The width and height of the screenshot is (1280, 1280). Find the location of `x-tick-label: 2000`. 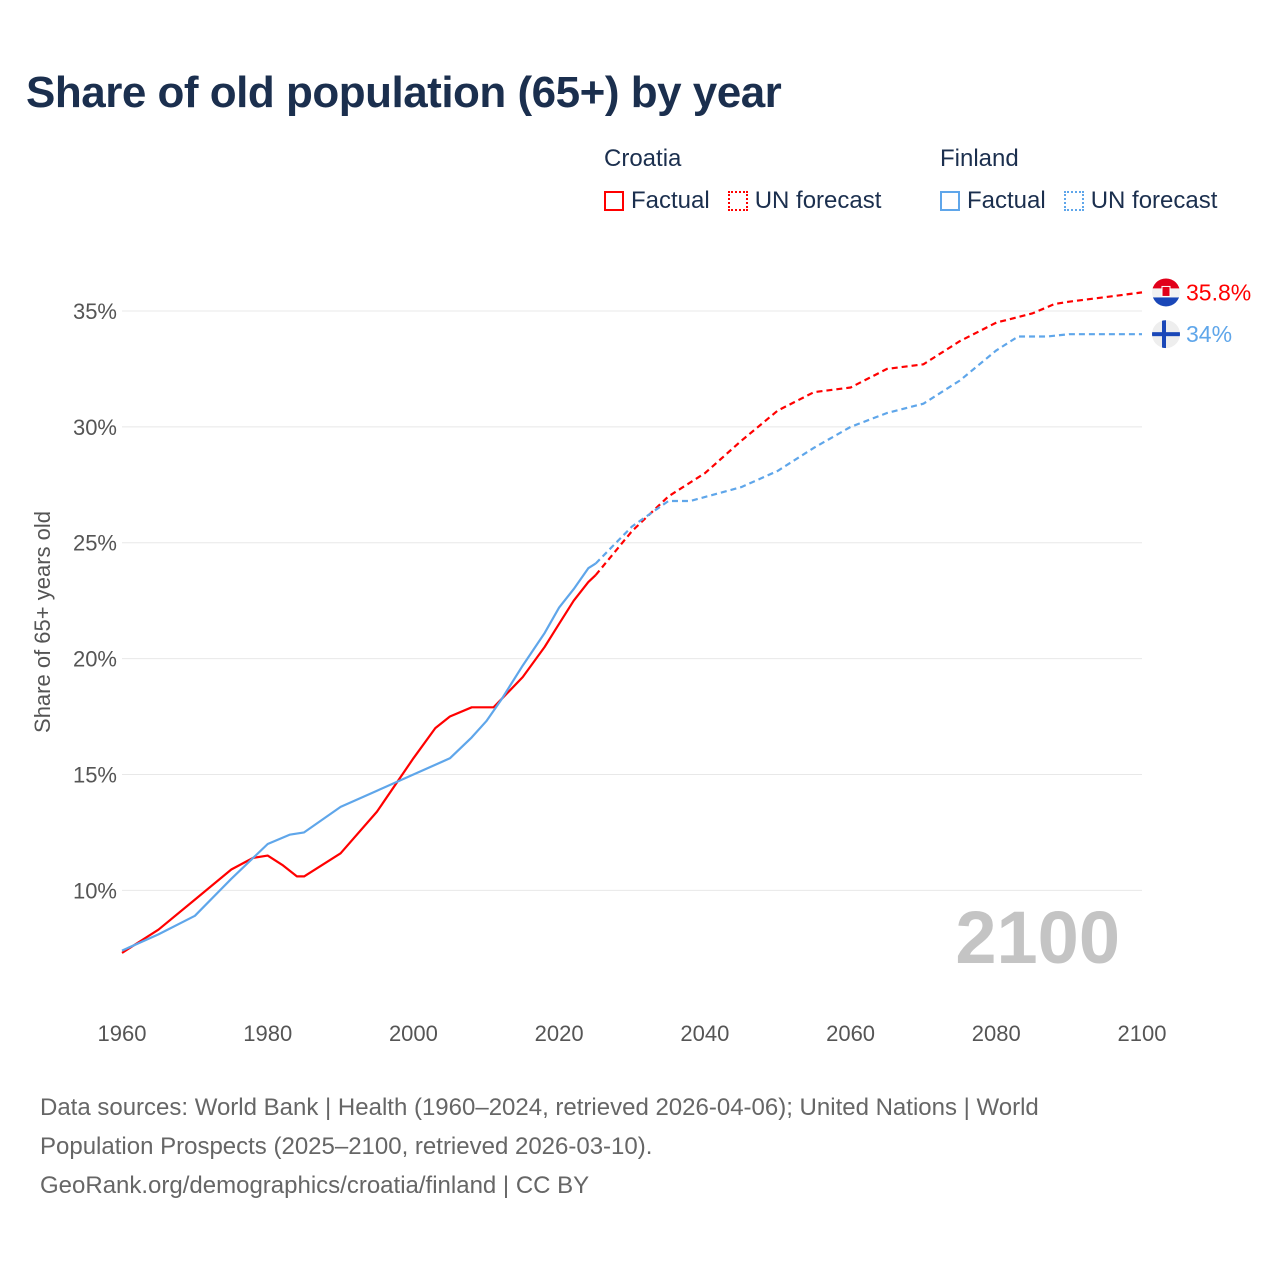

x-tick-label: 2000 is located at coordinates (413, 1033).